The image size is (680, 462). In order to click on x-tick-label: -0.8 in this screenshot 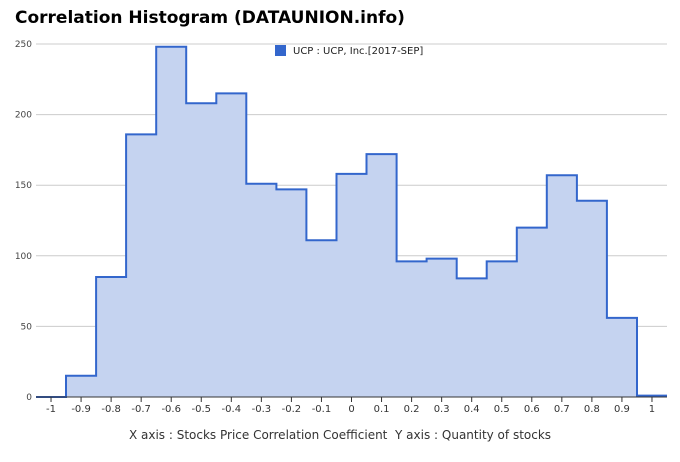, I will do `click(111, 409)`.